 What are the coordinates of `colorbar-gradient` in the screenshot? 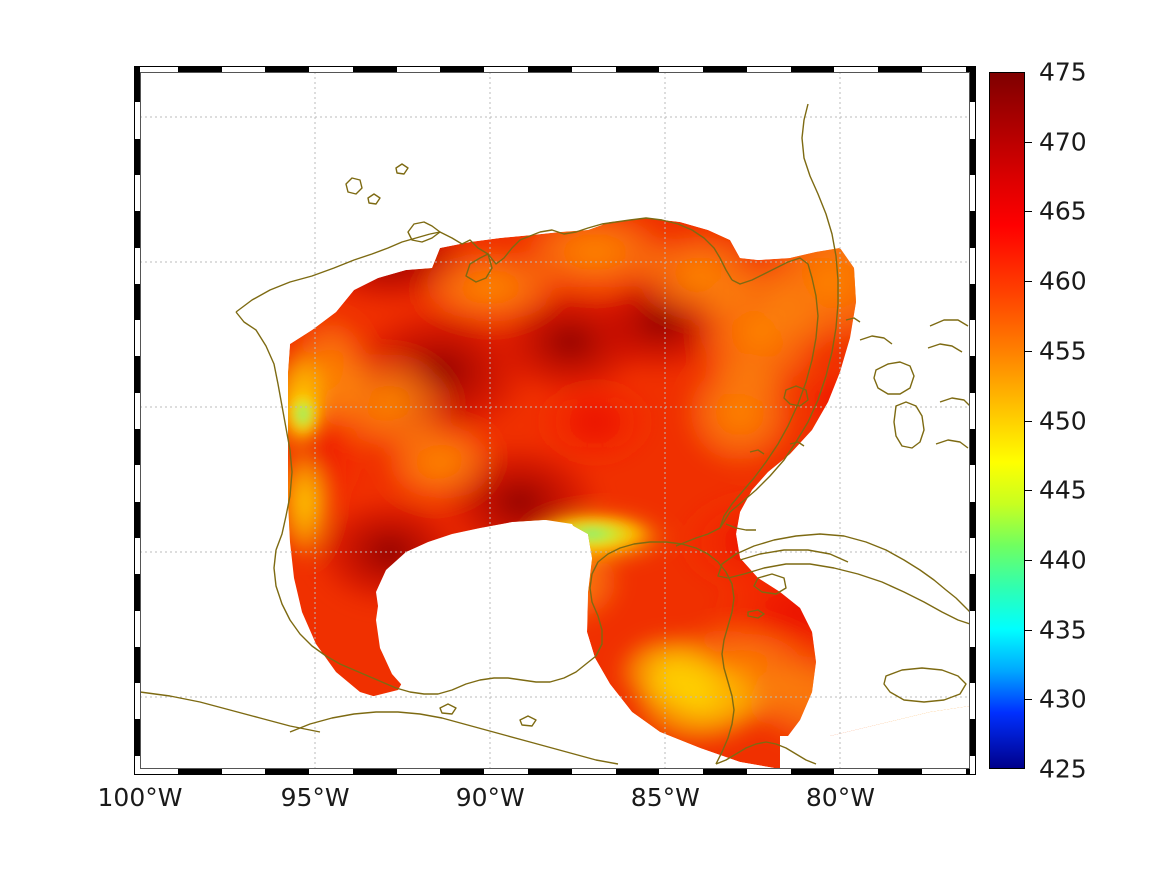 It's located at (1007, 420).